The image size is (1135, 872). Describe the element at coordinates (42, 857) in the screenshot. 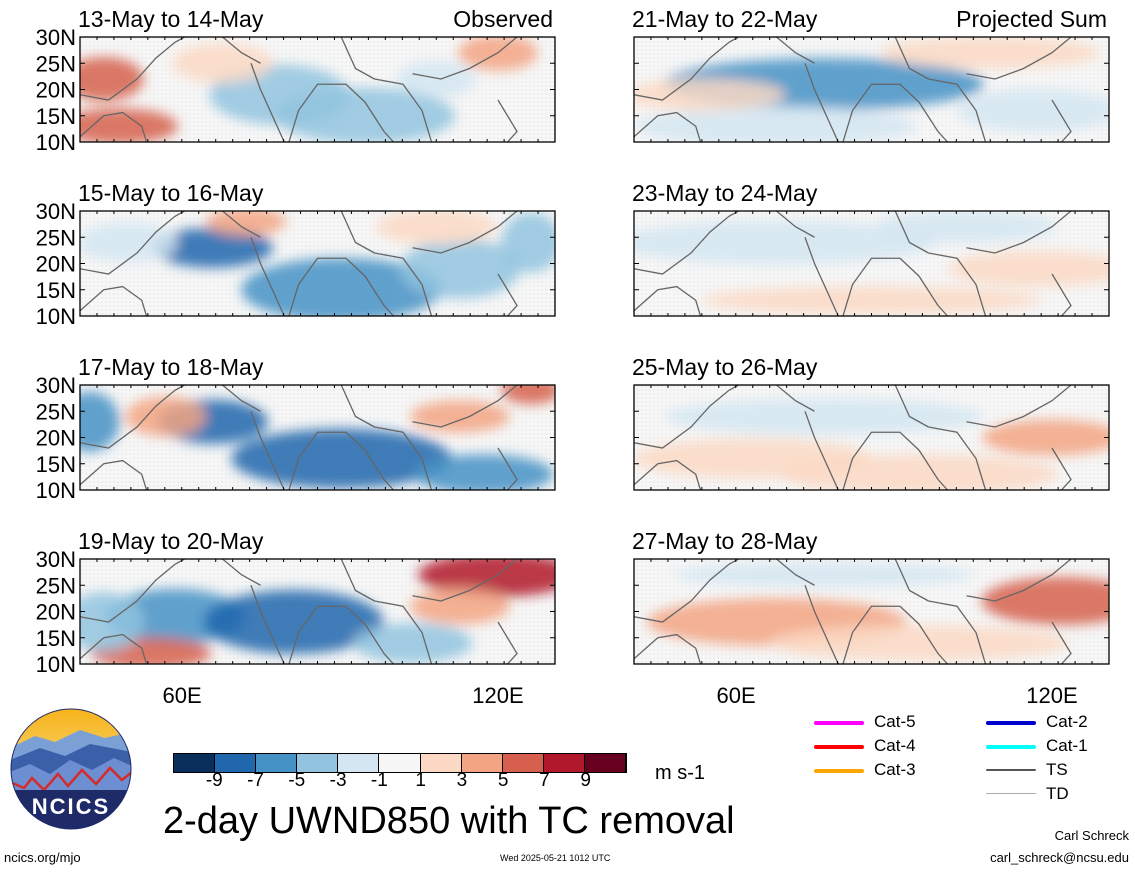

I see `footer-url: ncics.org/mjo` at that location.